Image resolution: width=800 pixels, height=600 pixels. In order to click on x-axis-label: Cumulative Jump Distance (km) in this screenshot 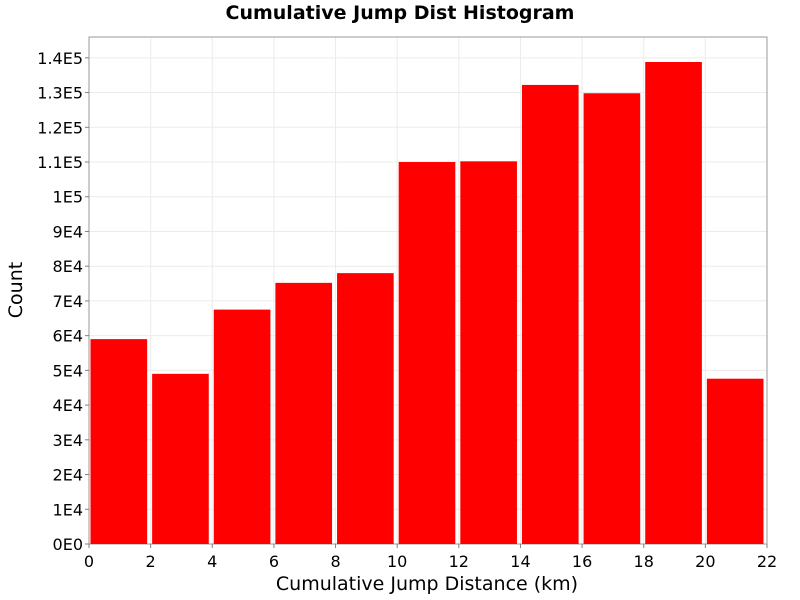, I will do `click(427, 584)`.